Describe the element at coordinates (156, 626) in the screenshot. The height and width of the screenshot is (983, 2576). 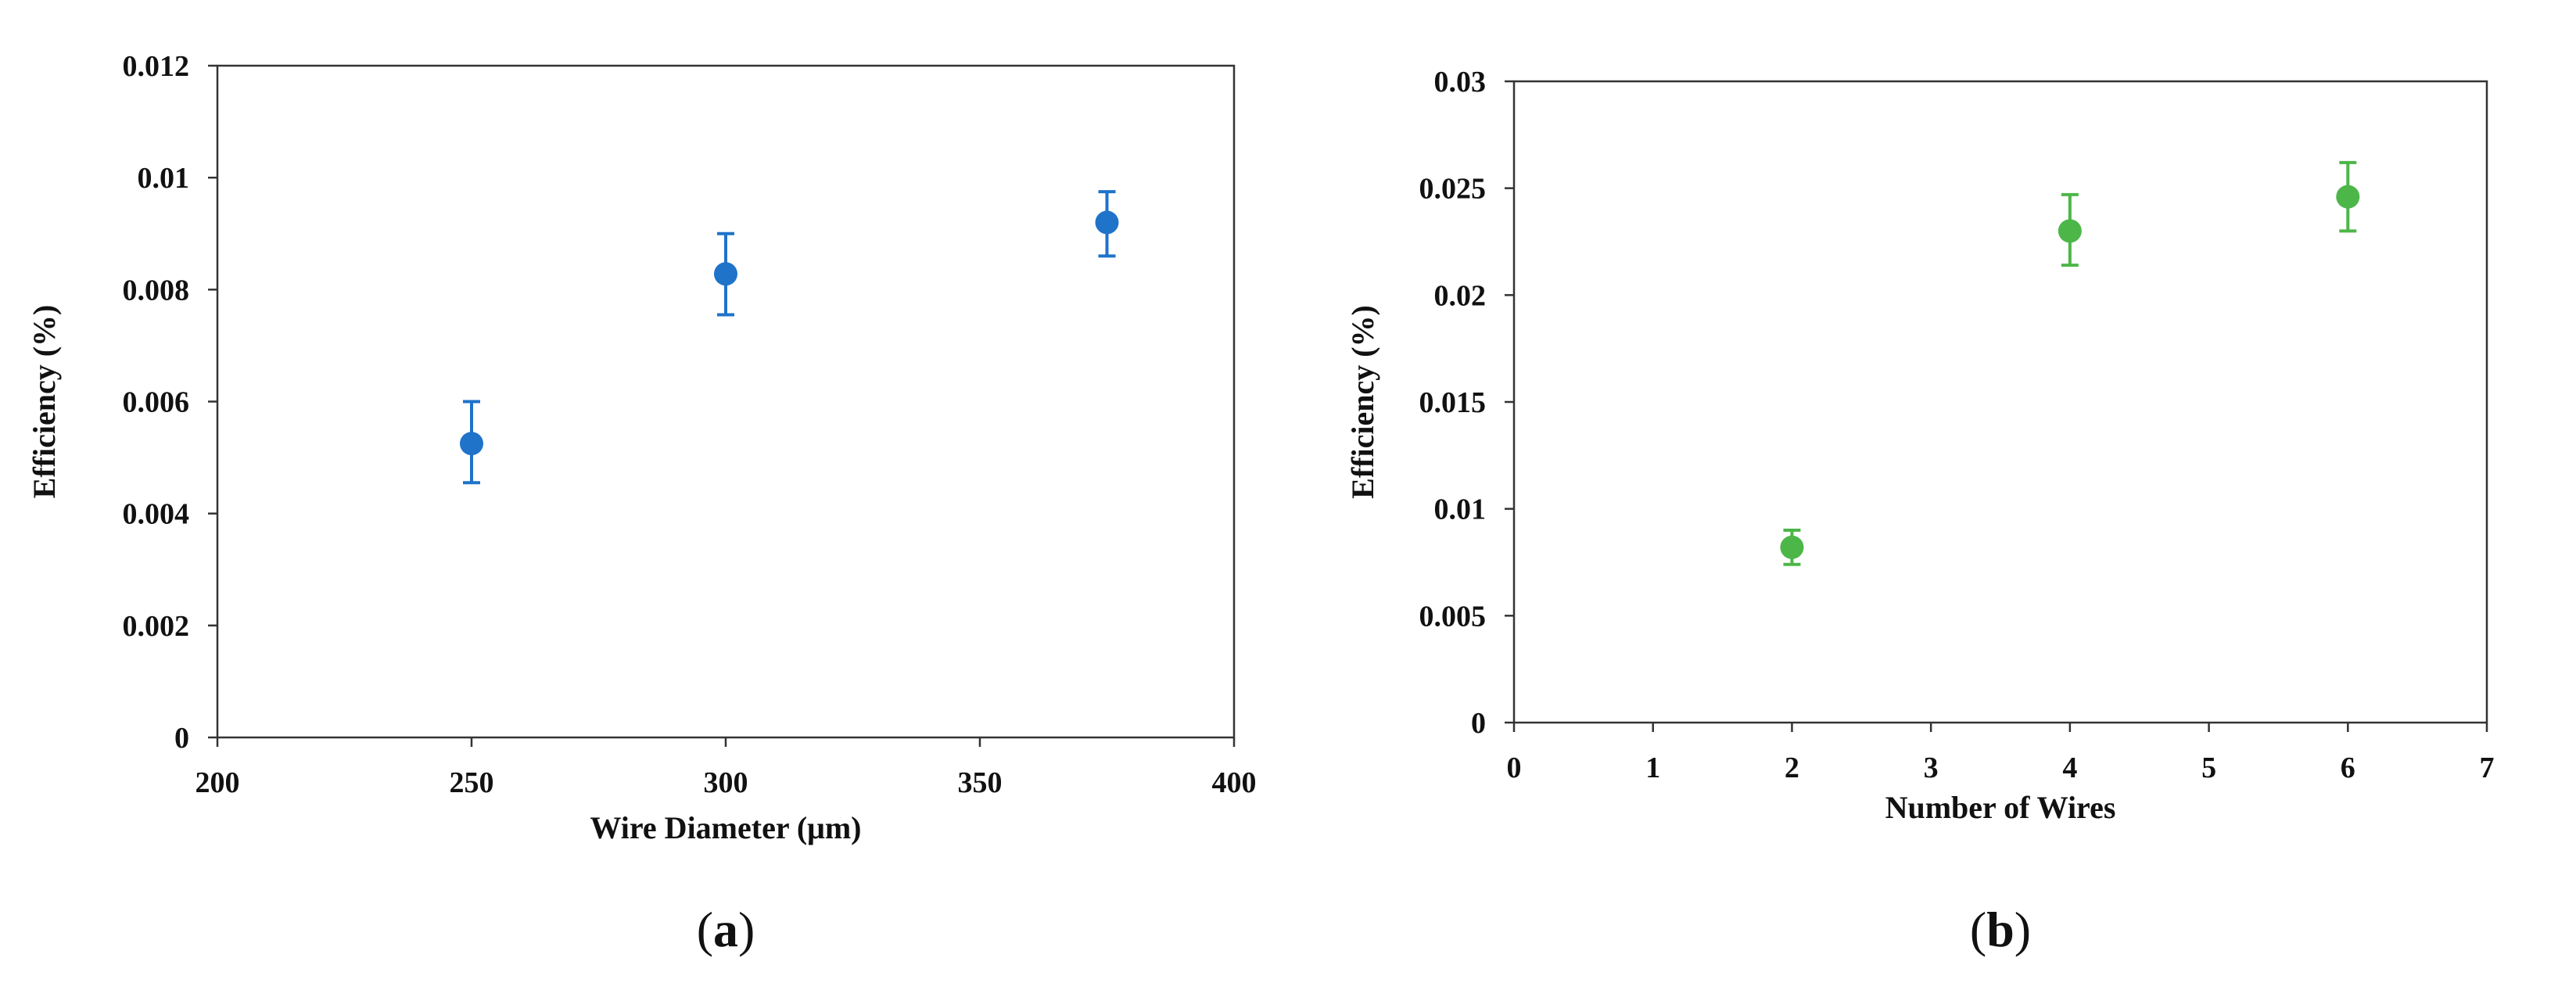
I see `y-tick-label: 0.002` at that location.